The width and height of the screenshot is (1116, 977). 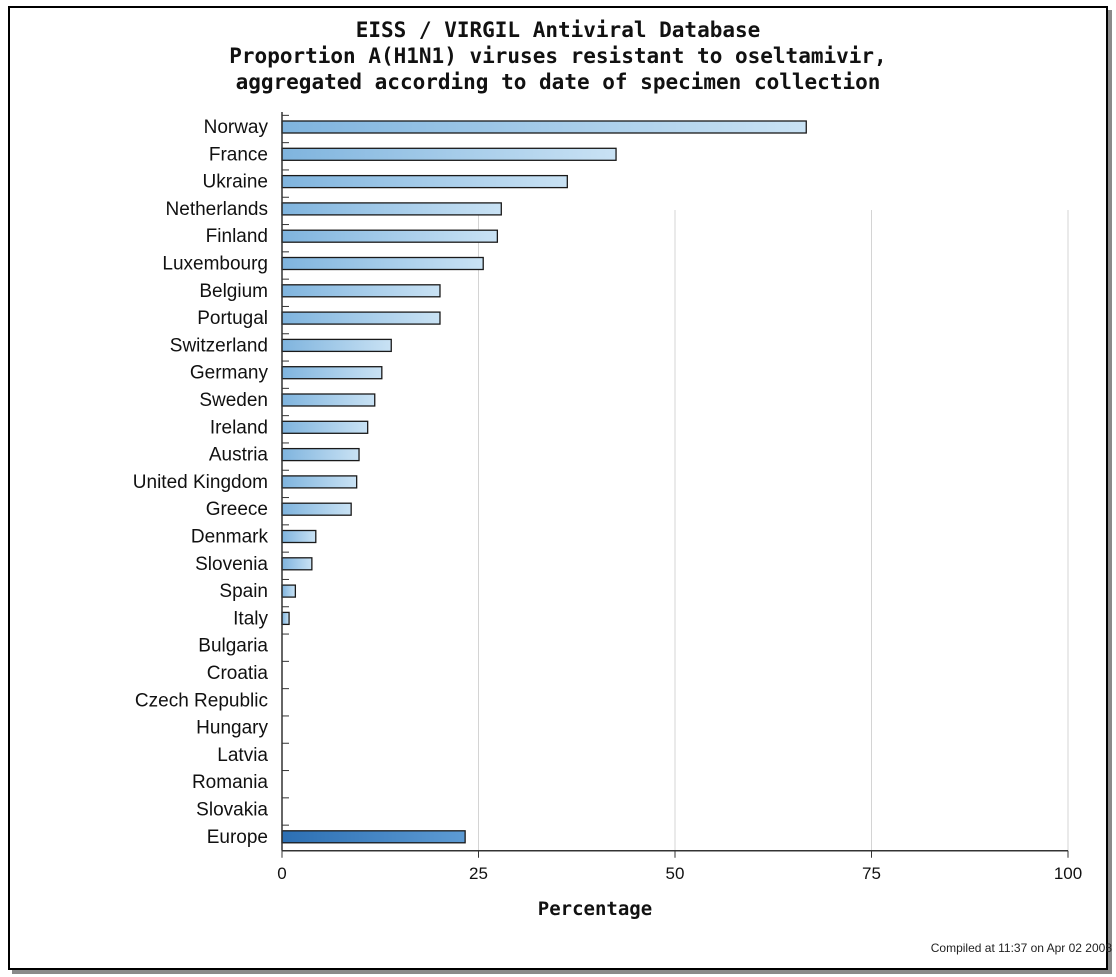 I want to click on bar-spain, so click(x=289, y=591).